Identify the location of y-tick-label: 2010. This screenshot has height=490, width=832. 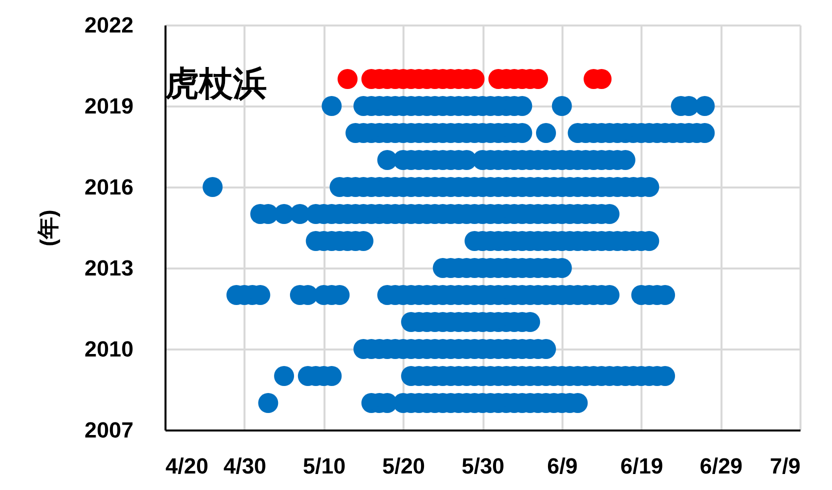
(109, 349).